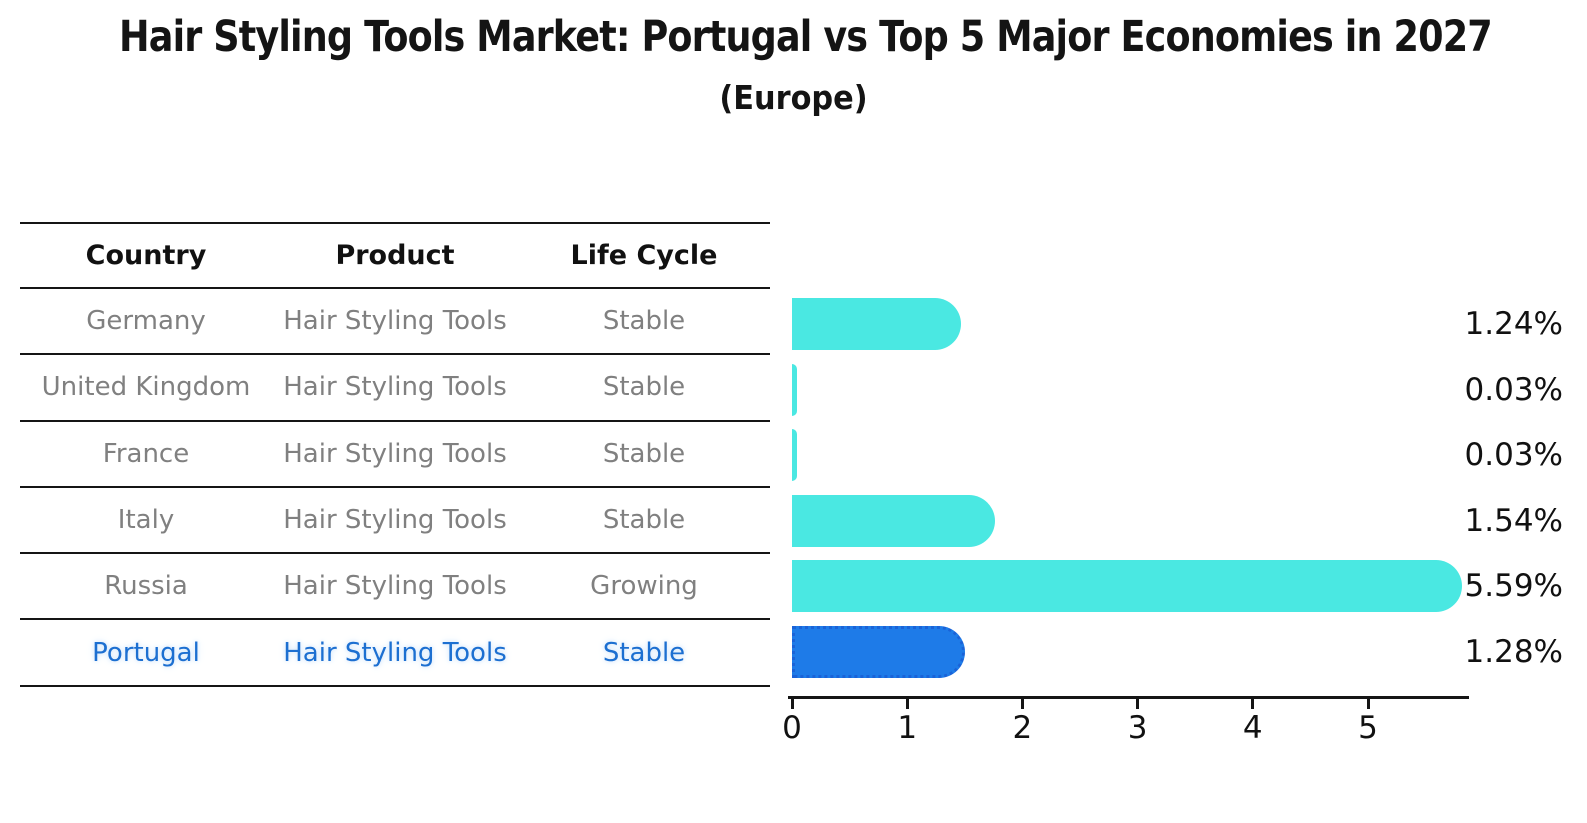  Describe the element at coordinates (146, 586) in the screenshot. I see `cell-country: Russia` at that location.